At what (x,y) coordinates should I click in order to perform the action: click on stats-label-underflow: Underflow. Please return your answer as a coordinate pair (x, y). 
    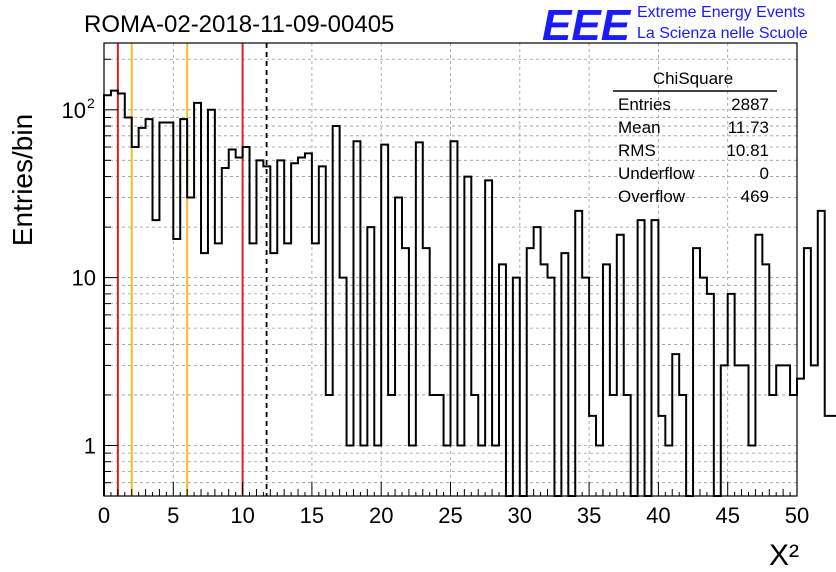
    Looking at the image, I should click on (656, 173).